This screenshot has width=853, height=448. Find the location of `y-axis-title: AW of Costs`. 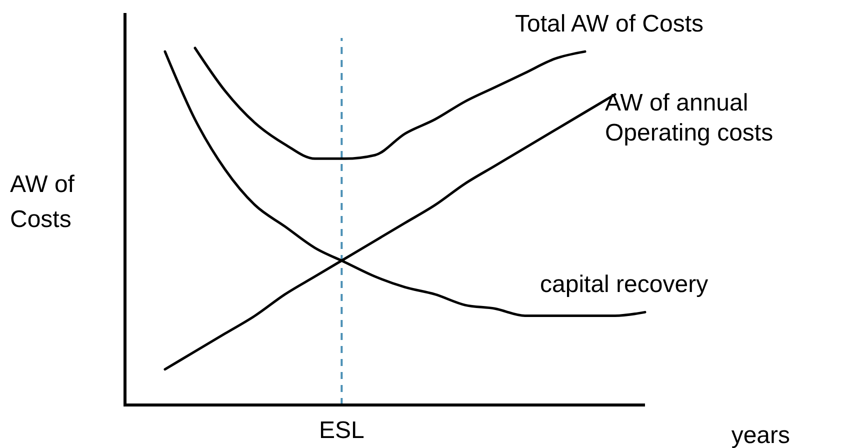

y-axis-title: AW of Costs is located at coordinates (42, 202).